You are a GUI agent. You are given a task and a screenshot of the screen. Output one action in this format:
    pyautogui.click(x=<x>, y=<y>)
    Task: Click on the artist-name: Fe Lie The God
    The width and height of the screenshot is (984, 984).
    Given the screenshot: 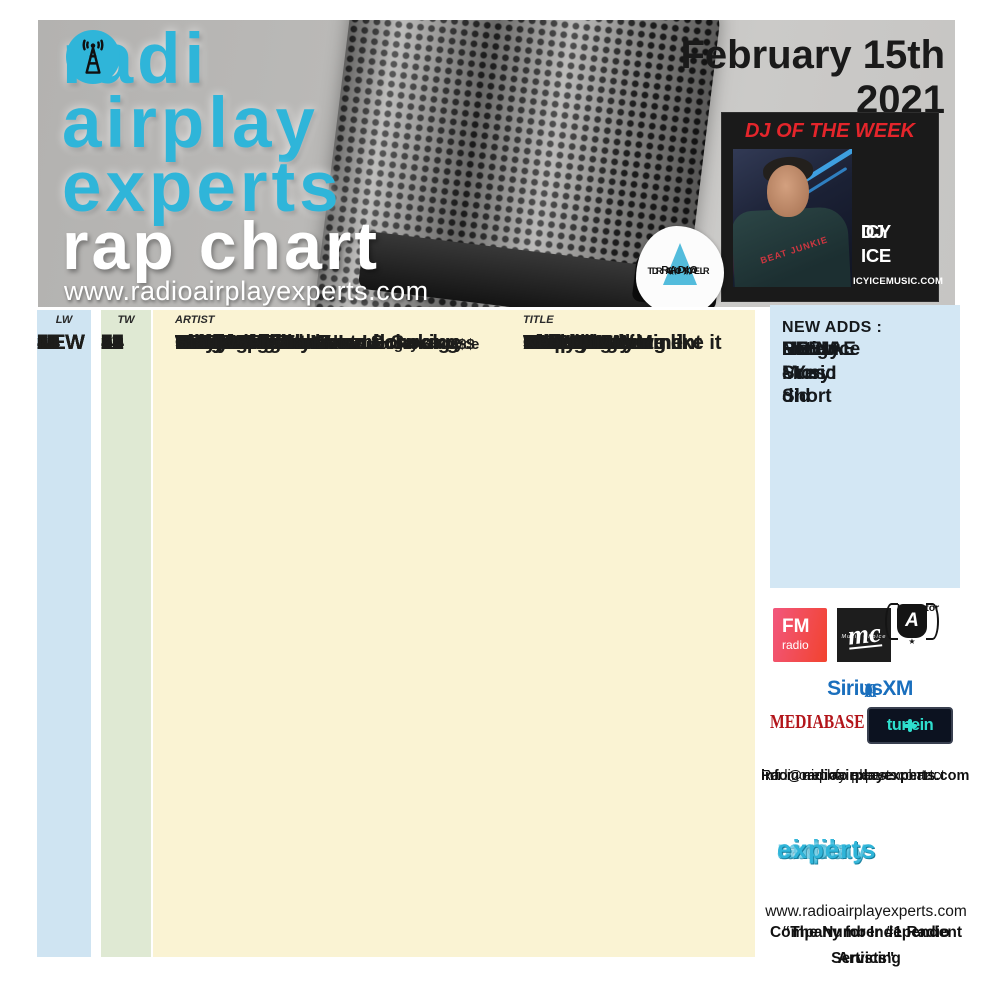 What is the action you would take?
    pyautogui.click(x=248, y=342)
    